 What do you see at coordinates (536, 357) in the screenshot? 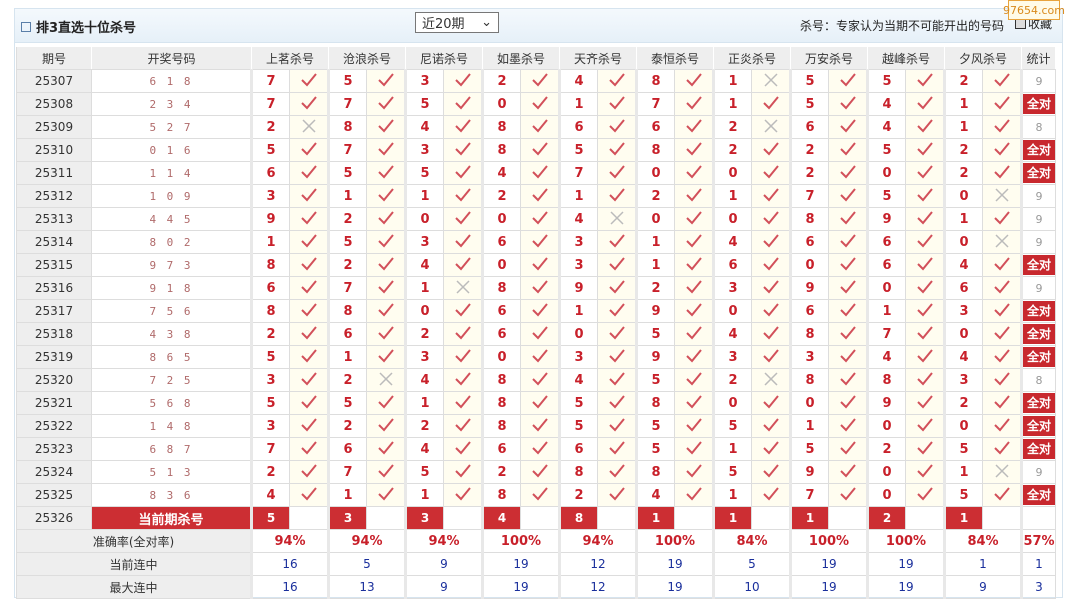
I see `table-row: 25319 8 6 5 5 1 3 0 3 9 3 3 4 4 全对` at bounding box center [536, 357].